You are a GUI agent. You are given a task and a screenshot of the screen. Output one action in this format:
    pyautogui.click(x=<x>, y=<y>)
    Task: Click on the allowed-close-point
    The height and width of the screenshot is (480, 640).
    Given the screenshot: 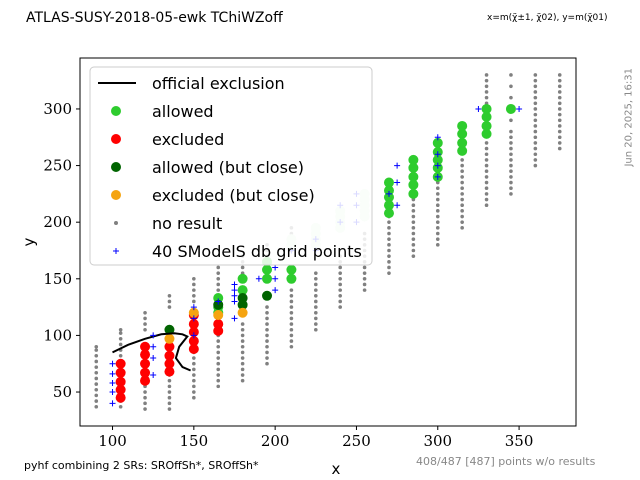 What is the action you would take?
    pyautogui.click(x=267, y=295)
    